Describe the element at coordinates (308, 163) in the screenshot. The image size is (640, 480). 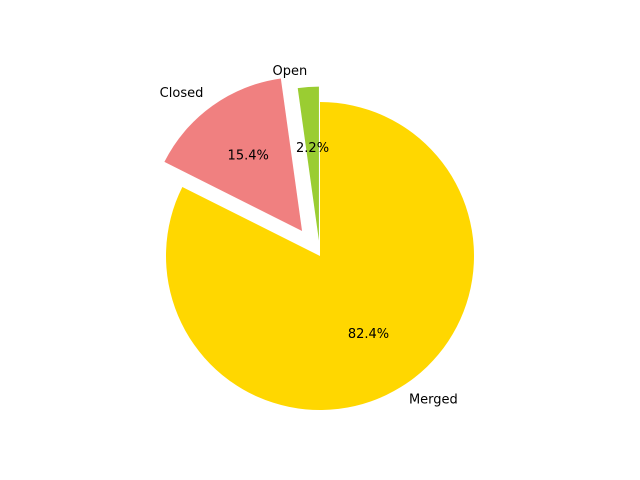
I see `pie-slice-open` at that location.